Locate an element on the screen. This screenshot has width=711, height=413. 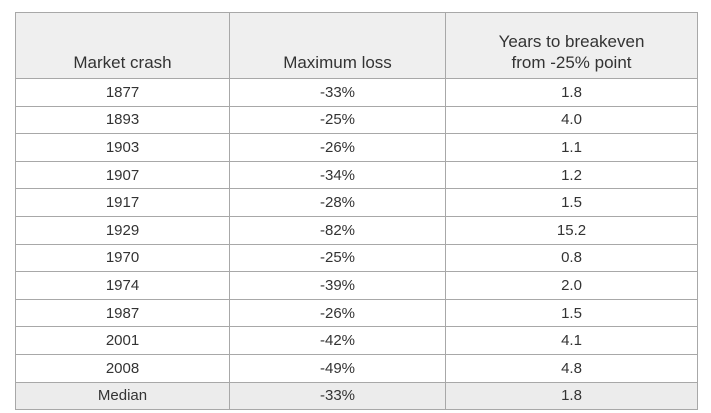
table-row: 2008 -49% 4.8 is located at coordinates (356, 368).